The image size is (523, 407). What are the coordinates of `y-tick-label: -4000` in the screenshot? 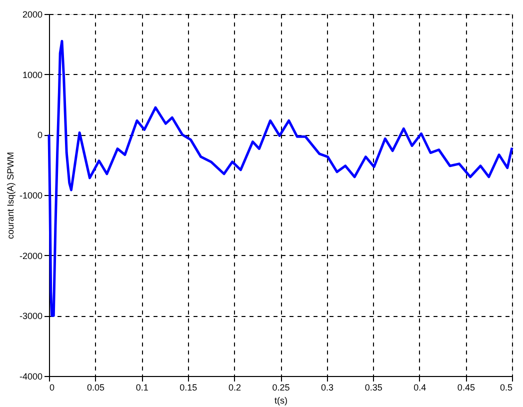 It's located at (30, 377).